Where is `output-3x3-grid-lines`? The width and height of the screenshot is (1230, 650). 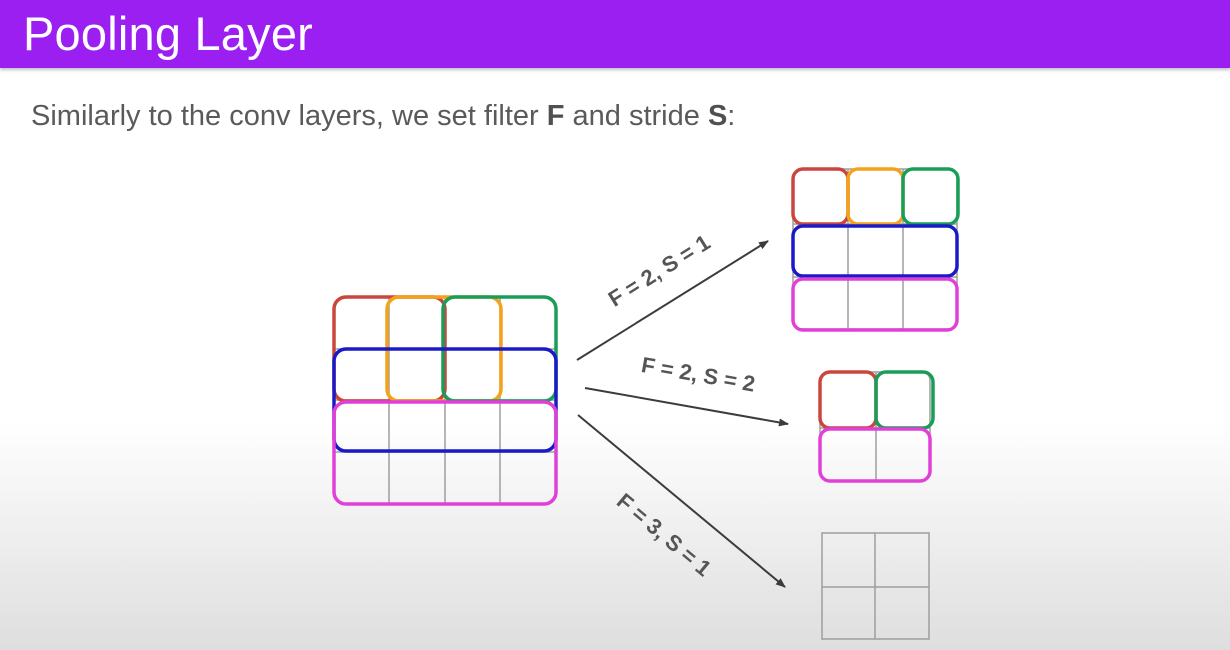
output-3x3-grid-lines is located at coordinates (875, 249).